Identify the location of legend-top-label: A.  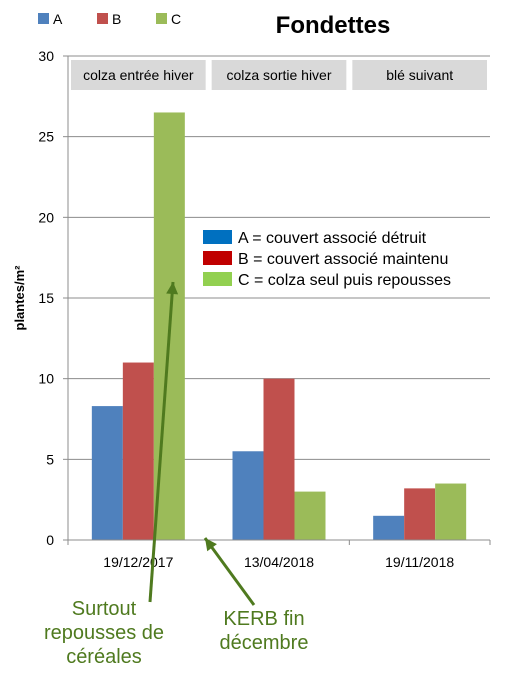
(58, 19).